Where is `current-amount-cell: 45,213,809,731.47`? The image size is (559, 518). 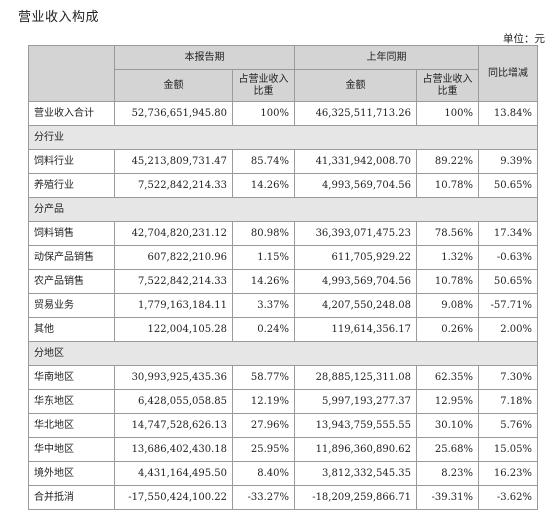
current-amount-cell: 45,213,809,731.47 is located at coordinates (173, 161).